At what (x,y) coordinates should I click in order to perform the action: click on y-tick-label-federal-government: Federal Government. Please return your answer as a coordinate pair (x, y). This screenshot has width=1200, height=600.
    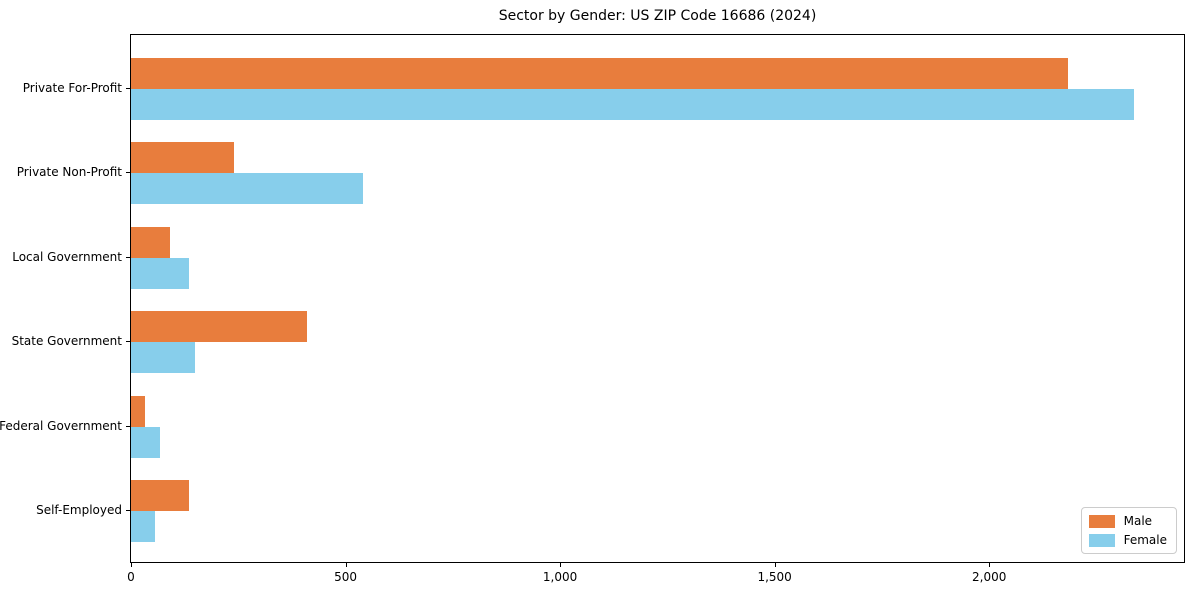
    Looking at the image, I should click on (61, 425).